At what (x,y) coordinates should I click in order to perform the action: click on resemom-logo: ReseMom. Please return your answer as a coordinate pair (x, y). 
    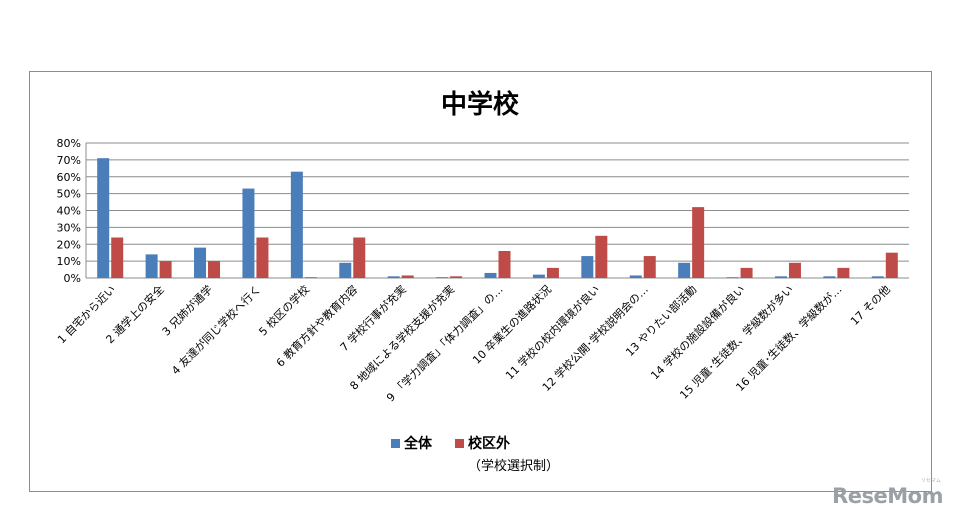
    Looking at the image, I should click on (887, 496).